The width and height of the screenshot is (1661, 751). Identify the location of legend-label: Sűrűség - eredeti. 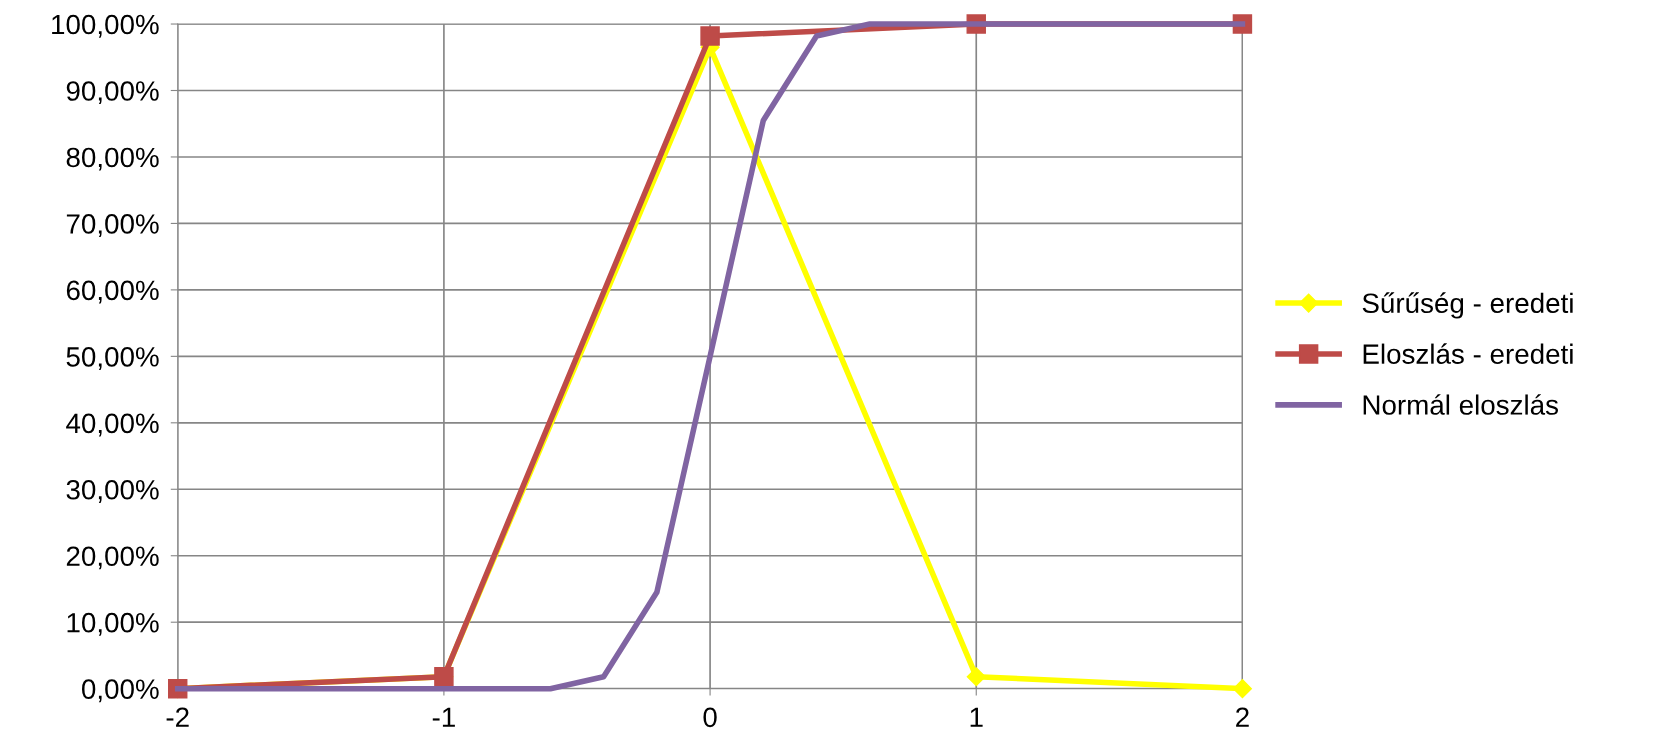
(1467, 305).